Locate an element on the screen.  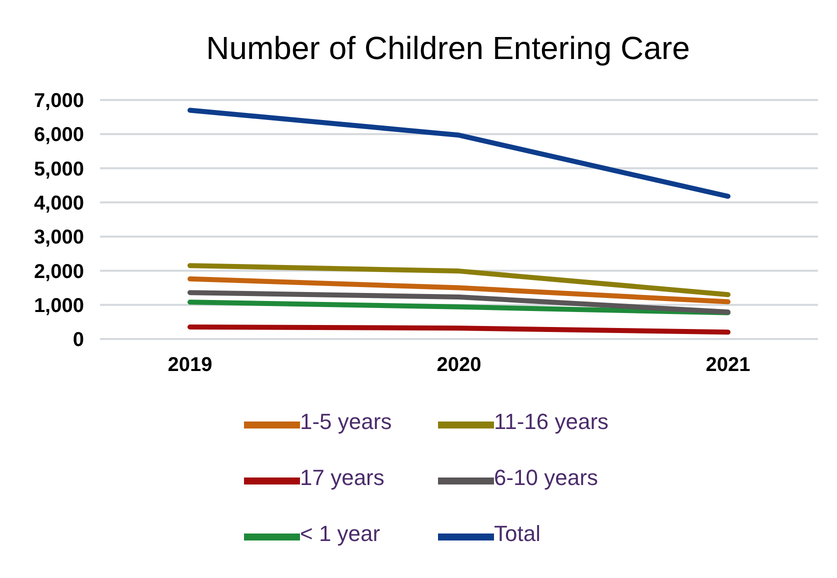
y-tick-label: 0 is located at coordinates (78, 340).